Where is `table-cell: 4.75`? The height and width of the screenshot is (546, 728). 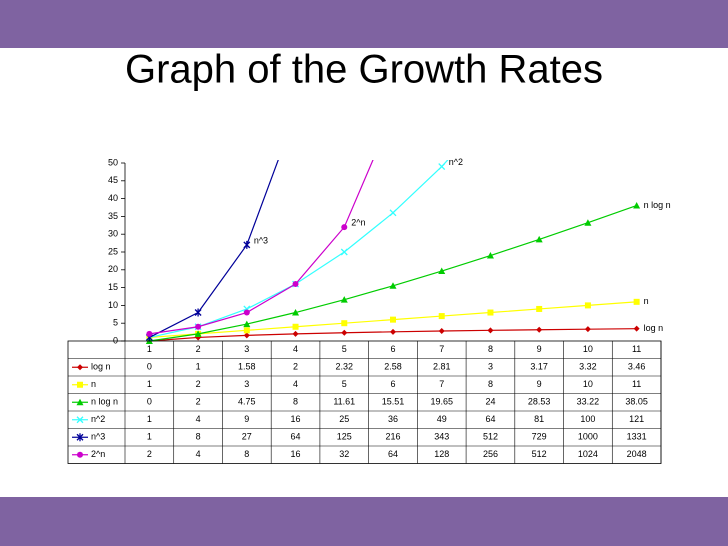 table-cell: 4.75 is located at coordinates (247, 402).